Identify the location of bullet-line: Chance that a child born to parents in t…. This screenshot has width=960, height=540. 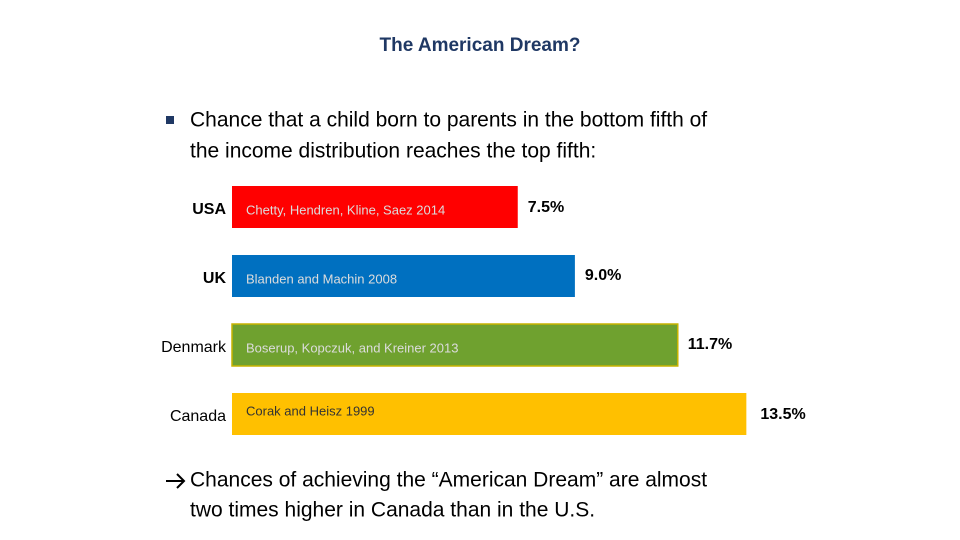
(448, 120).